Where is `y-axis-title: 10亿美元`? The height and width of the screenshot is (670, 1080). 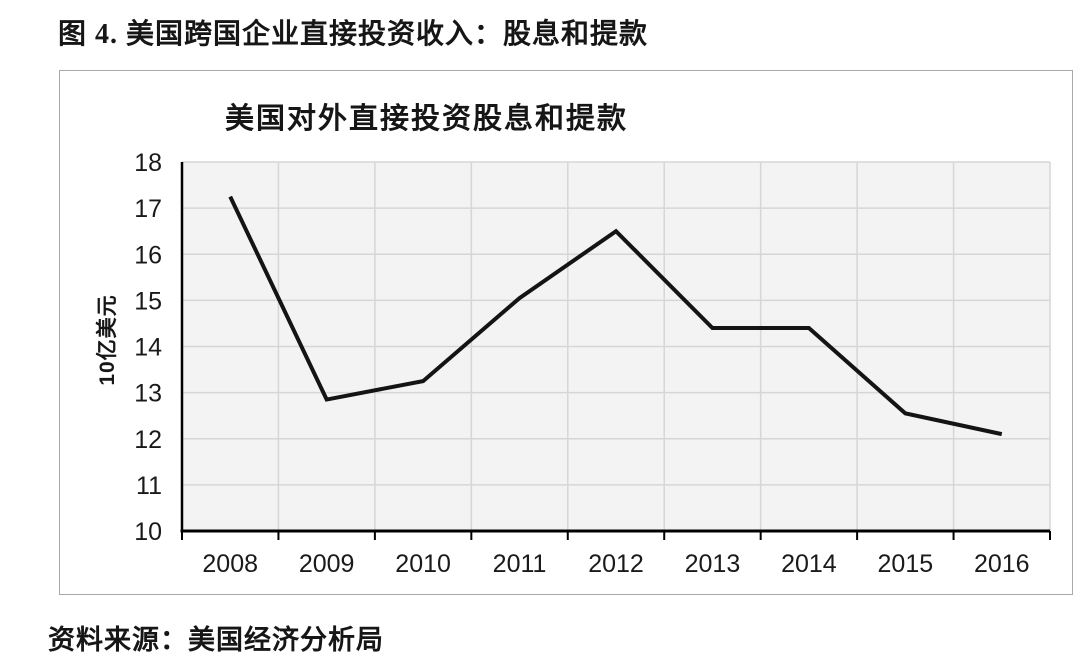
y-axis-title: 10亿美元 is located at coordinates (107, 340).